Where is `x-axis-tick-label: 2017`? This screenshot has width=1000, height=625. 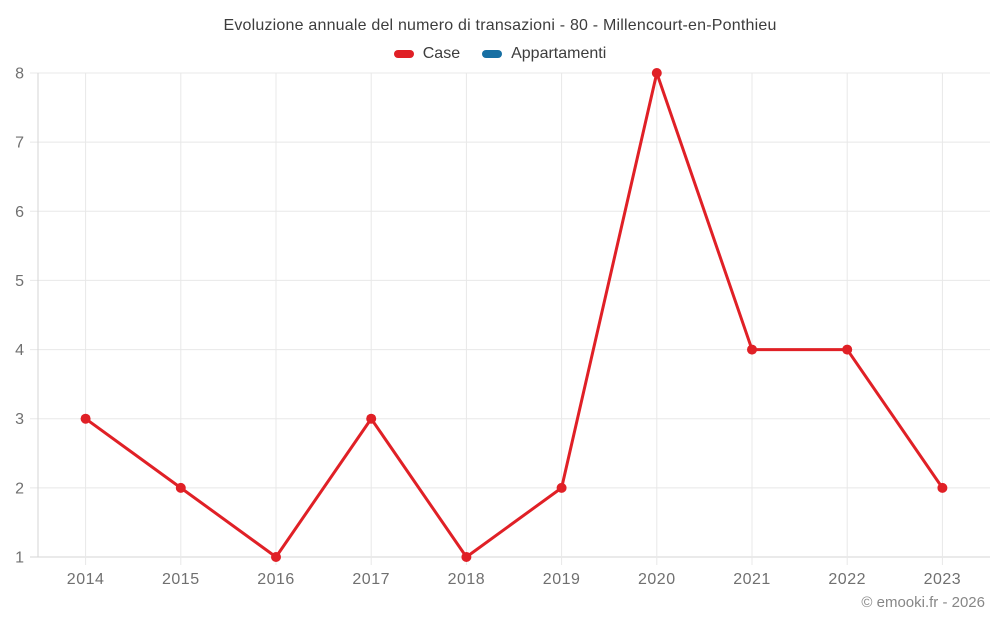
x-axis-tick-label: 2017 is located at coordinates (371, 579).